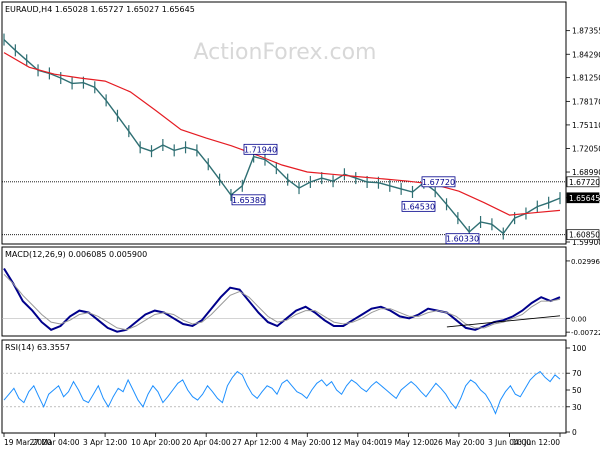  Describe the element at coordinates (585, 262) in the screenshot. I see `y-tick-label: 0.029967` at that location.